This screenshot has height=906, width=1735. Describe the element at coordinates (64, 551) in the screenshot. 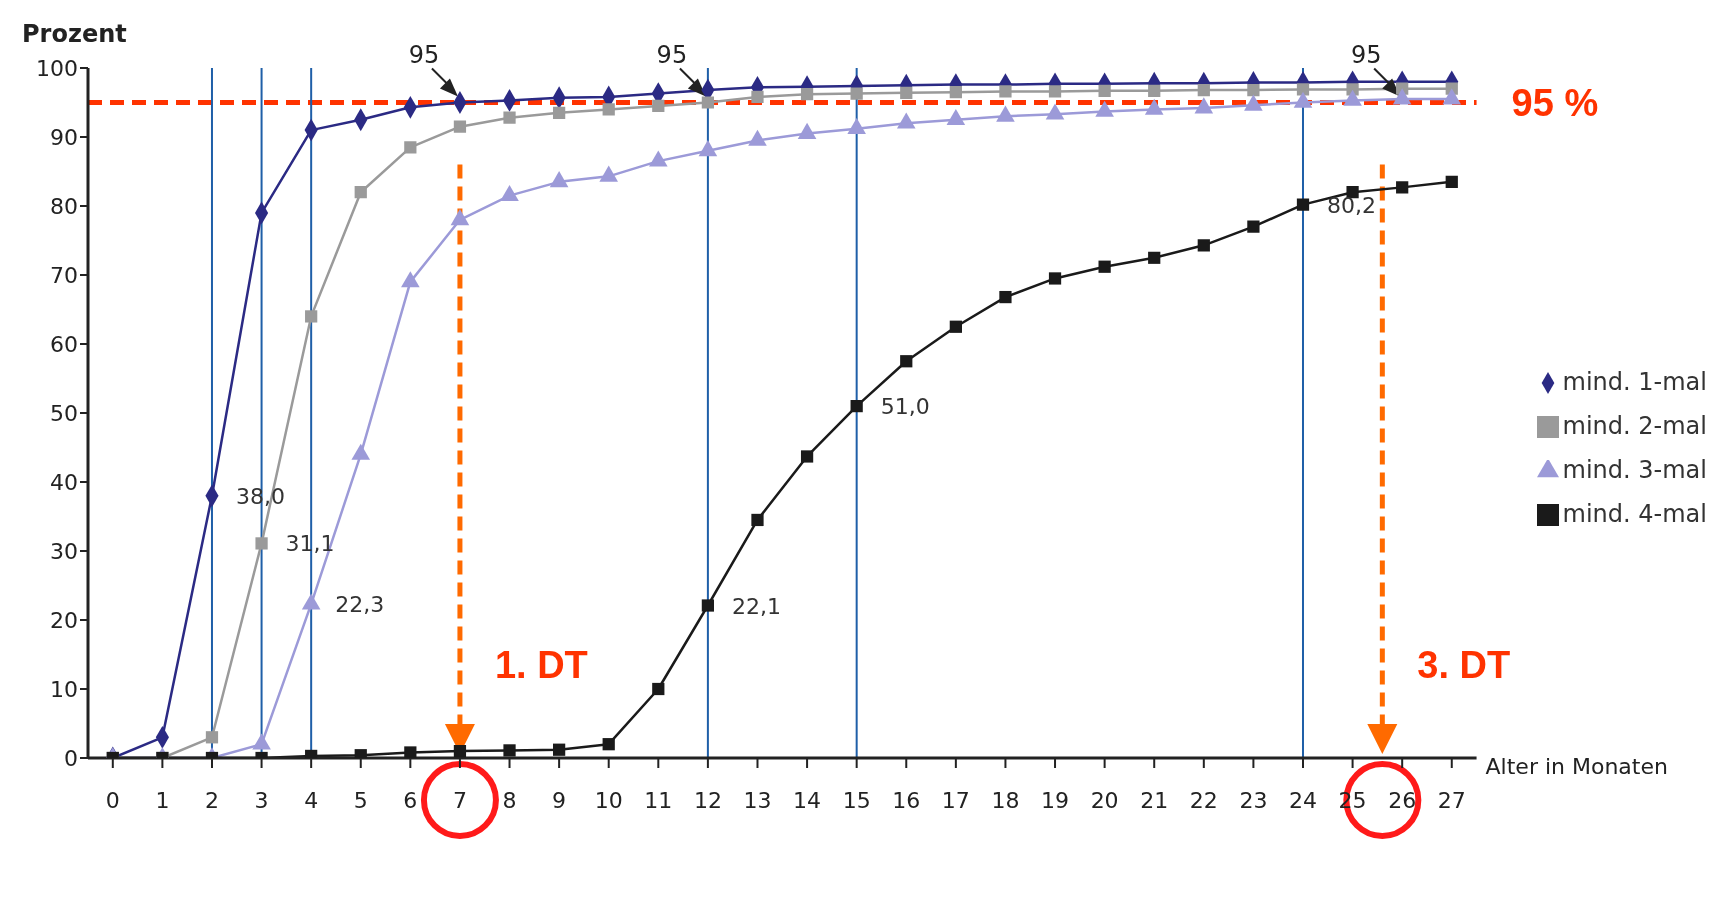

I see `y-tick-label: 30` at that location.